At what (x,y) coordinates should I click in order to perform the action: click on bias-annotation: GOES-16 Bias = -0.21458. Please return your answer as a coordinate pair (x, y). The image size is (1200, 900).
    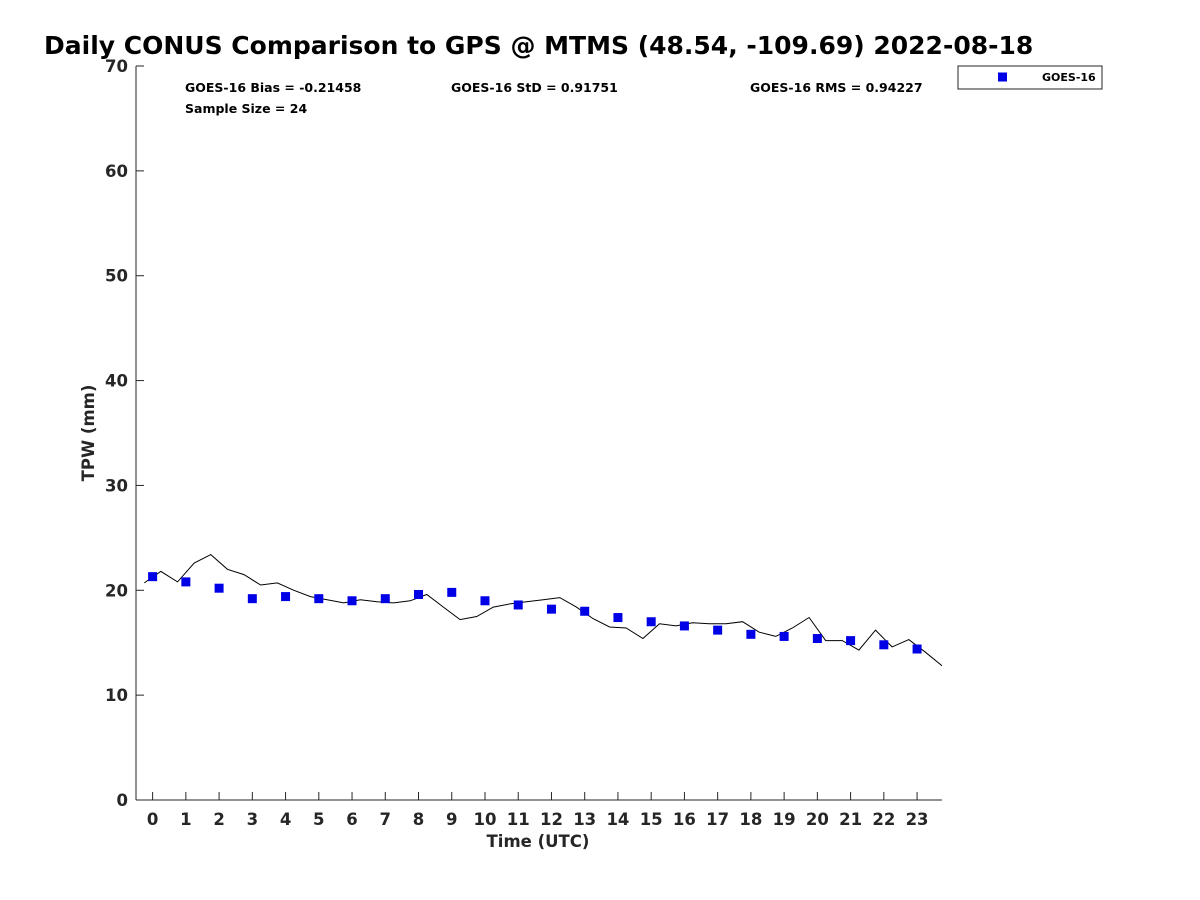
    Looking at the image, I should click on (273, 87).